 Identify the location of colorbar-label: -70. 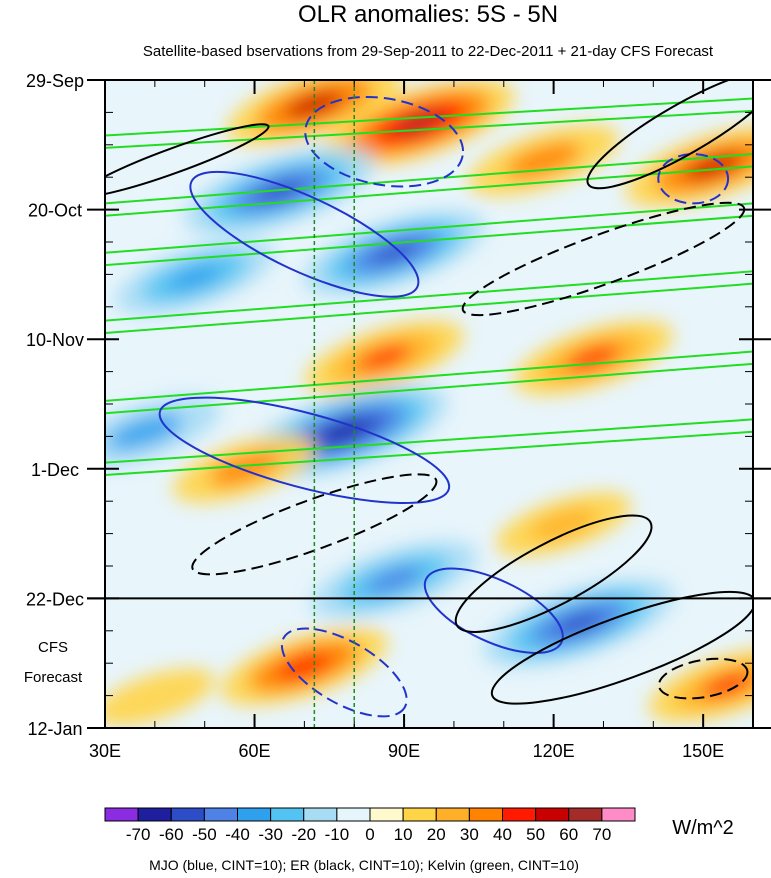
(138, 834).